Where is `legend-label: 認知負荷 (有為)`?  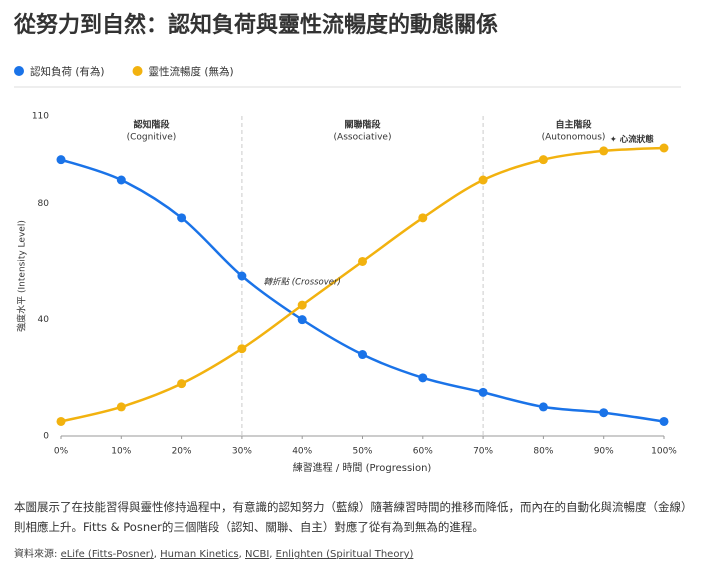 legend-label: 認知負荷 (有為) is located at coordinates (67, 71).